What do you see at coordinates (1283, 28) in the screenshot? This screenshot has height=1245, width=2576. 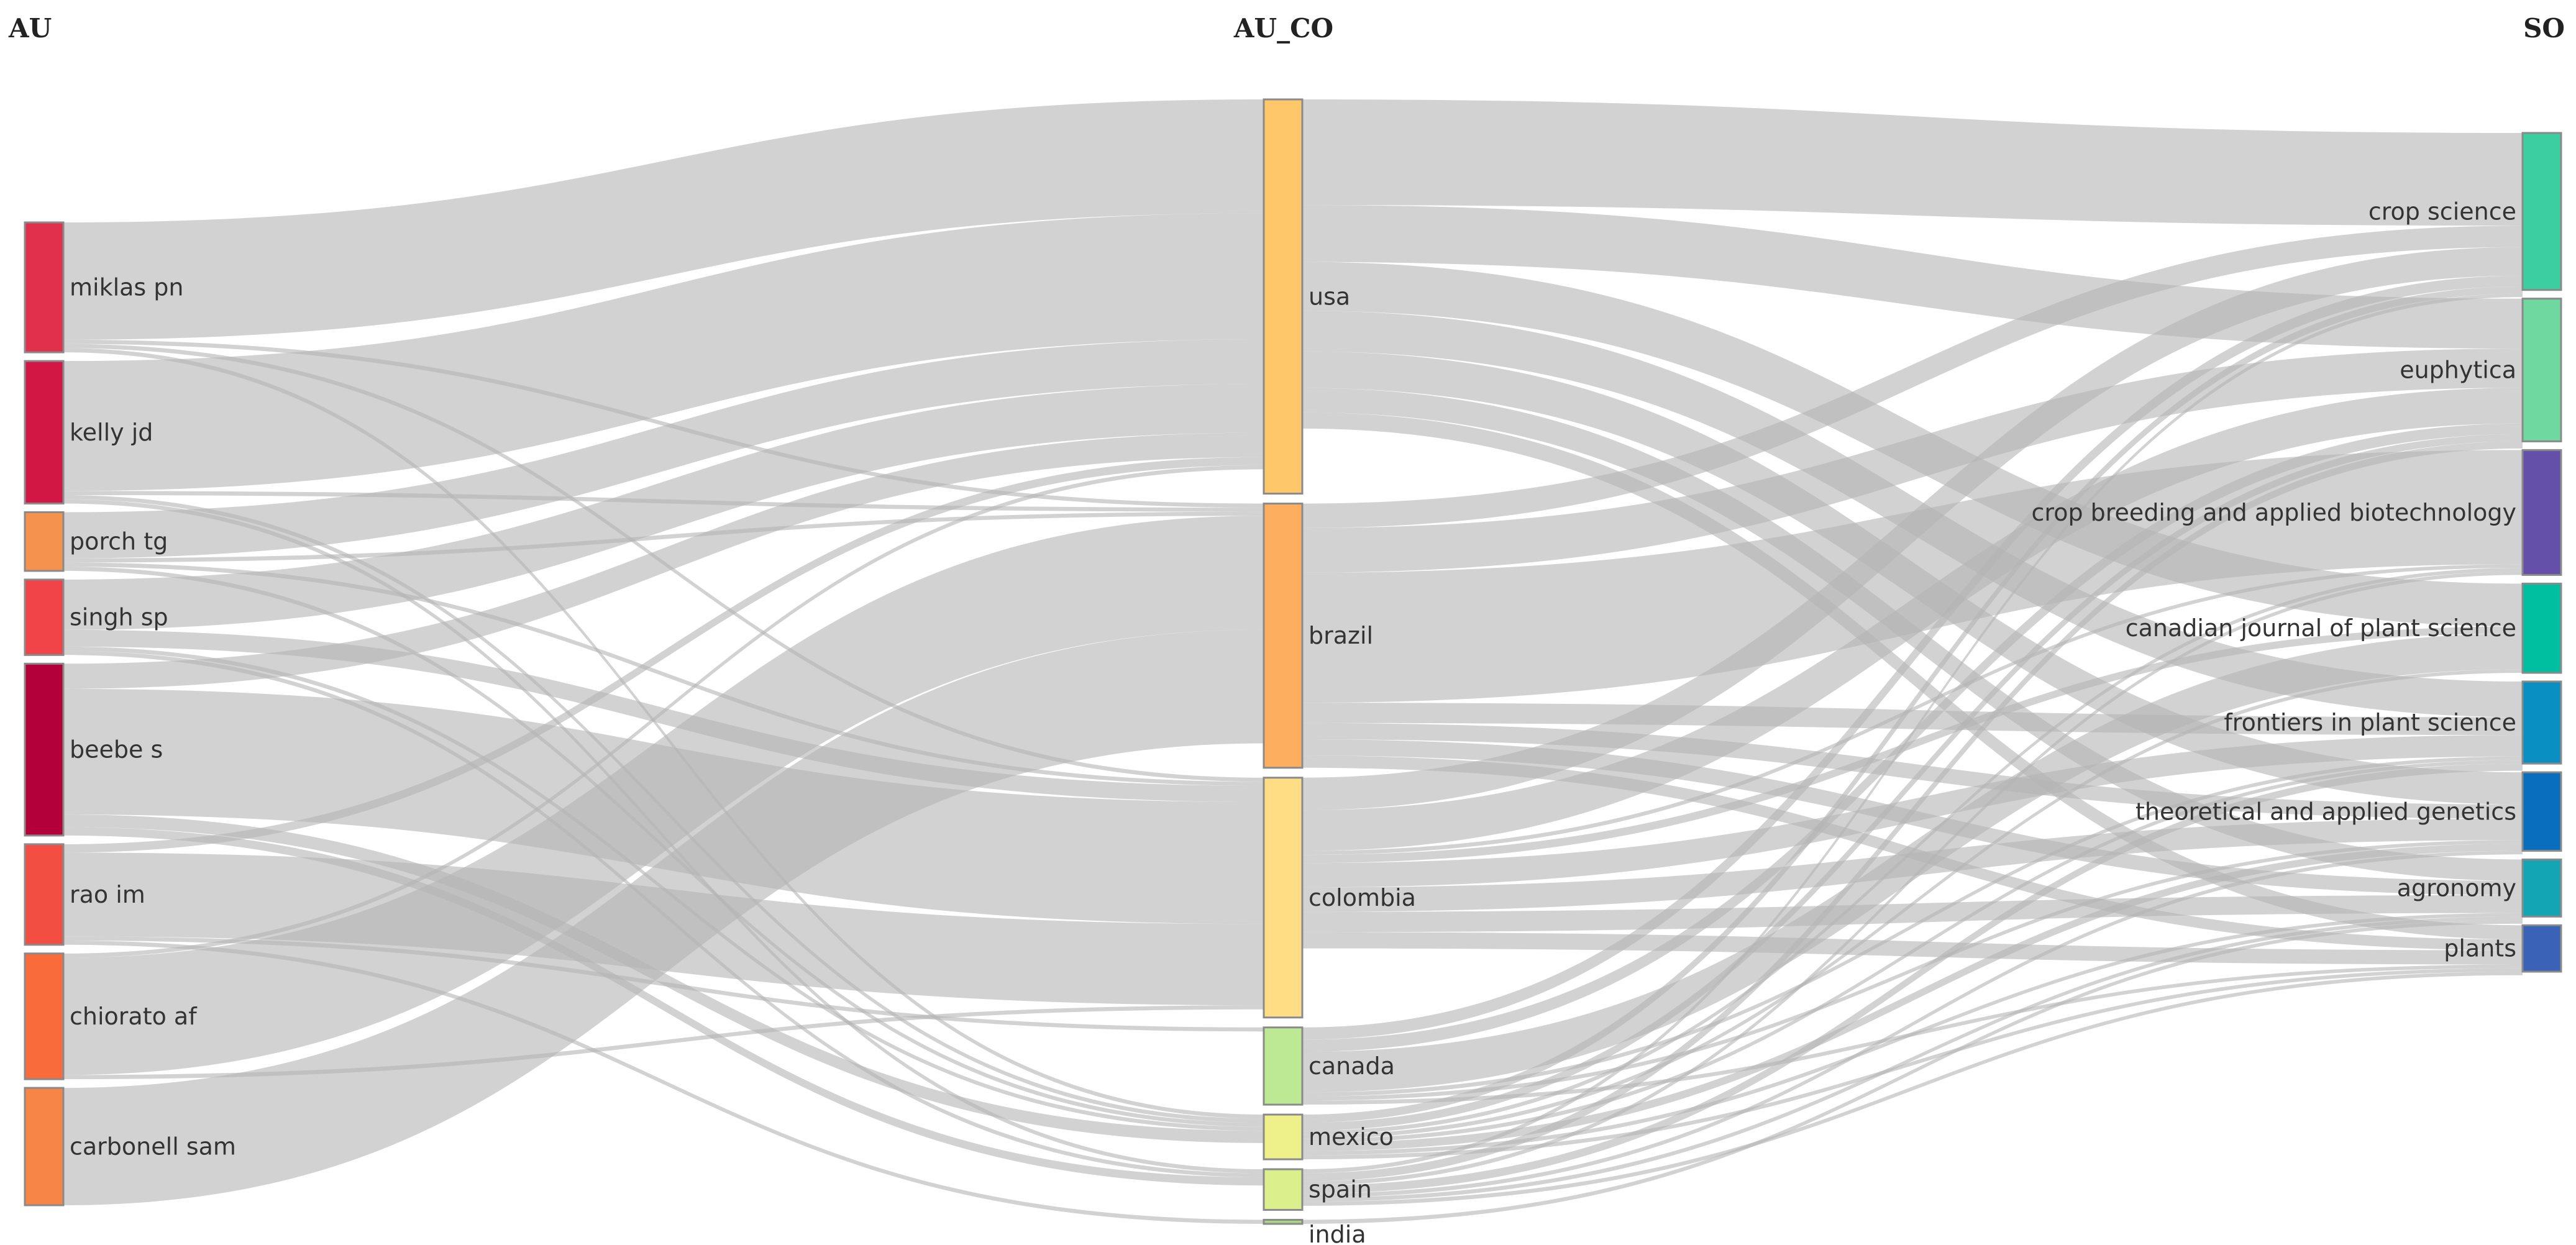 I see `column-title-au-co: AU_CO` at bounding box center [1283, 28].